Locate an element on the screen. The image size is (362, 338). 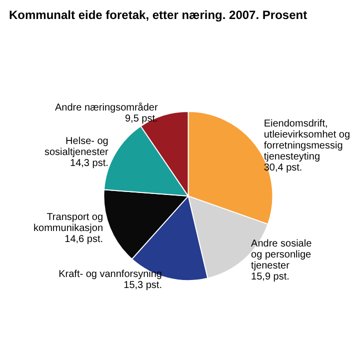
data-label: 15,9 pst. is located at coordinates (270, 276).